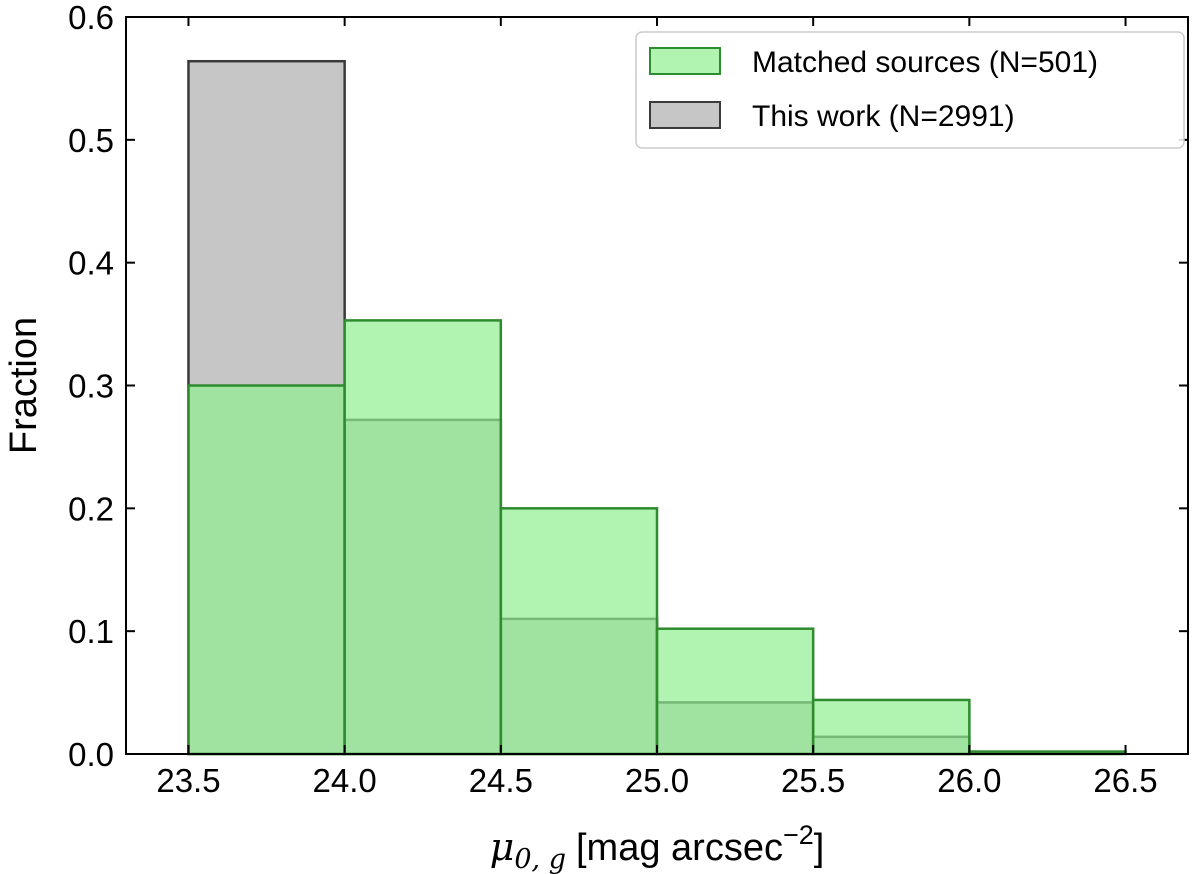 The image size is (1200, 874). I want to click on x-tick-label-6: 26.5, so click(1125, 780).